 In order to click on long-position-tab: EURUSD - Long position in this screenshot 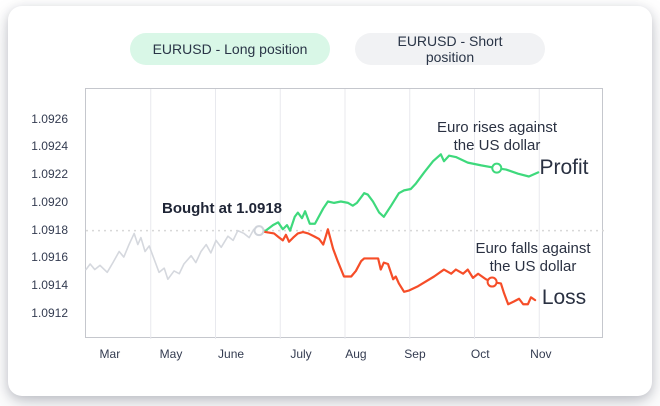, I will do `click(230, 49)`.